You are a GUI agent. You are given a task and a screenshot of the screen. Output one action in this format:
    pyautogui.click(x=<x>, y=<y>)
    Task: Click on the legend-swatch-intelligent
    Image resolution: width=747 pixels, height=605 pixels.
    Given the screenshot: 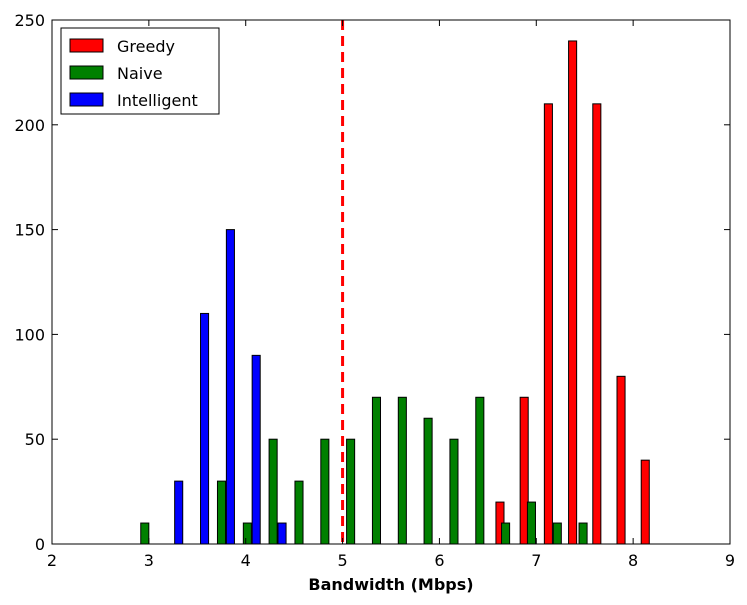 What is the action you would take?
    pyautogui.click(x=86, y=99)
    